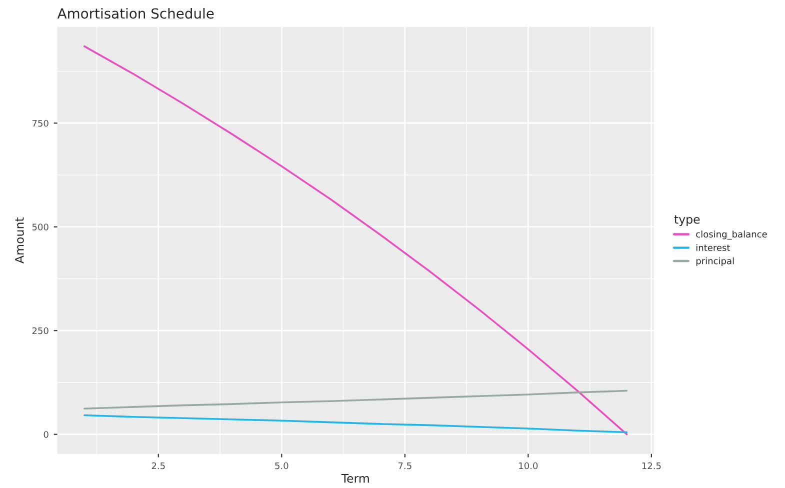 The image size is (785, 488). Describe the element at coordinates (40, 330) in the screenshot. I see `y-tick-label: 250` at that location.